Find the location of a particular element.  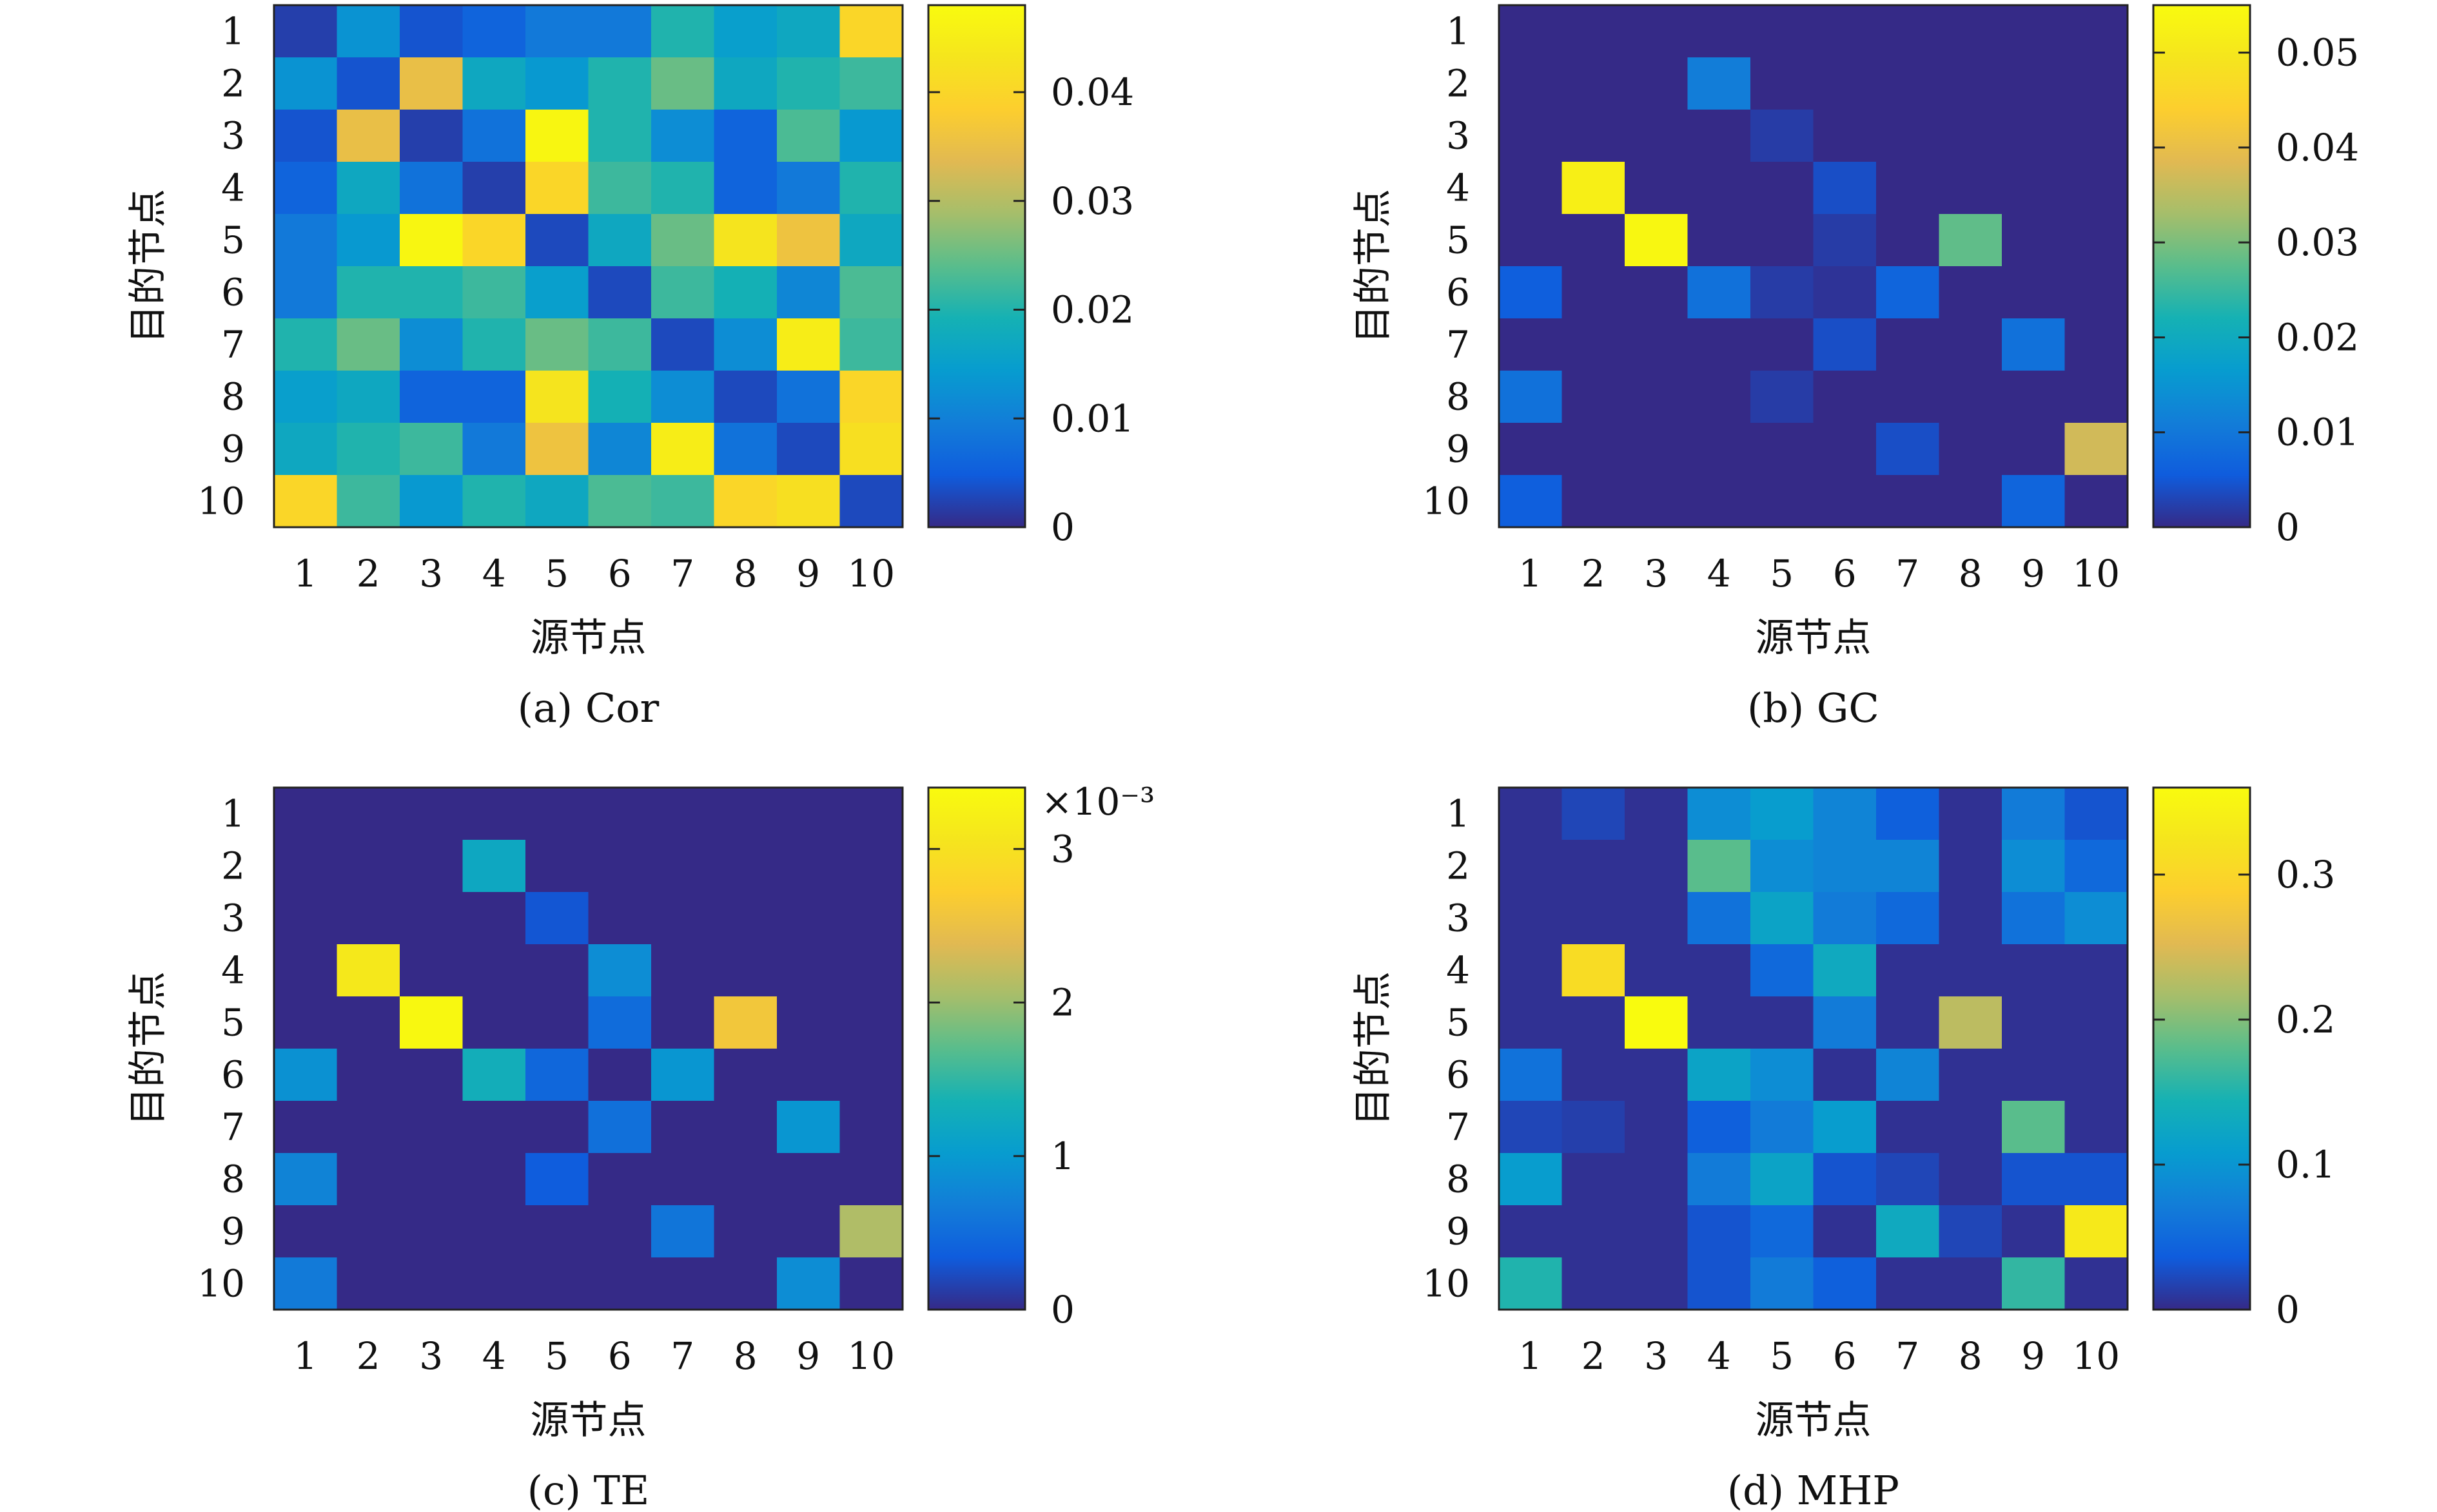

x-tick-label: 9 is located at coordinates (2033, 1356).